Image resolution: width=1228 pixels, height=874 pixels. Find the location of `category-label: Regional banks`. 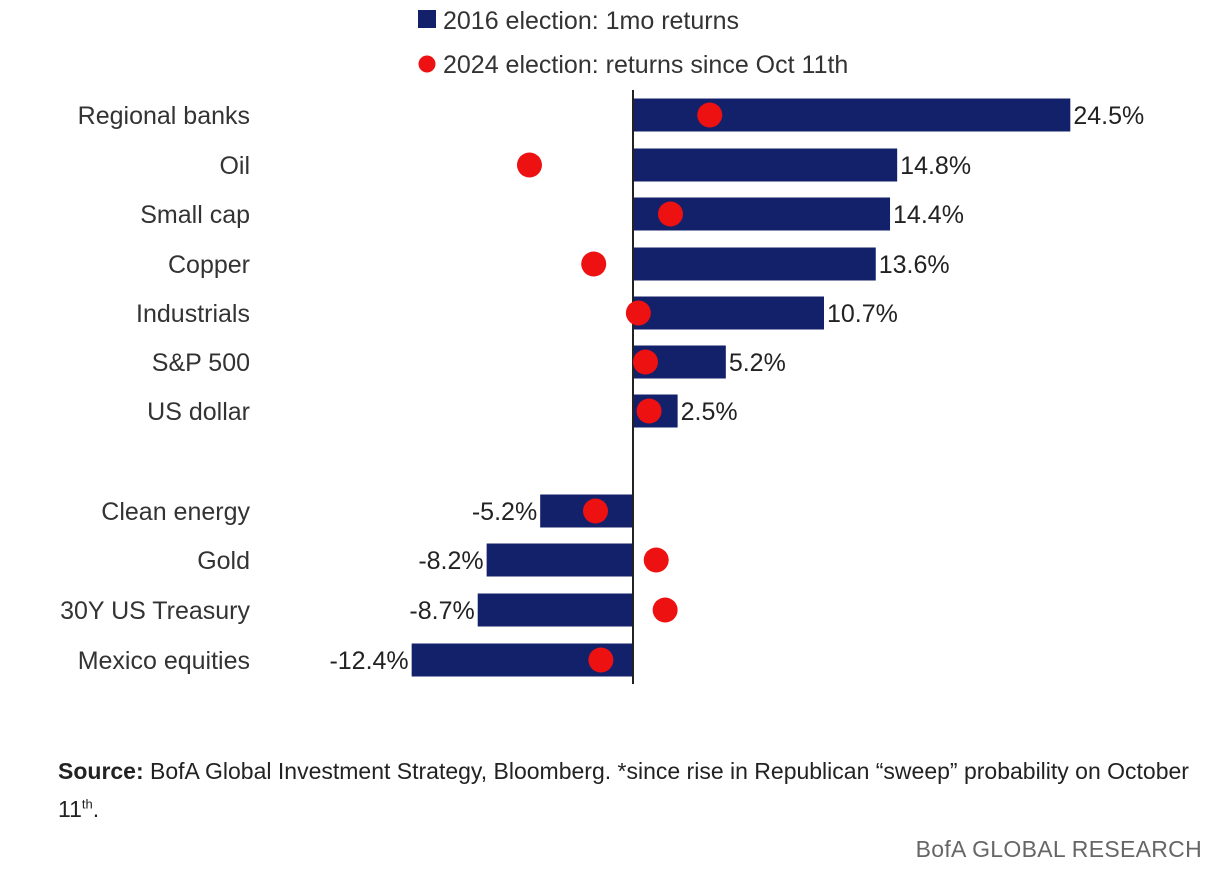

category-label: Regional banks is located at coordinates (164, 116).